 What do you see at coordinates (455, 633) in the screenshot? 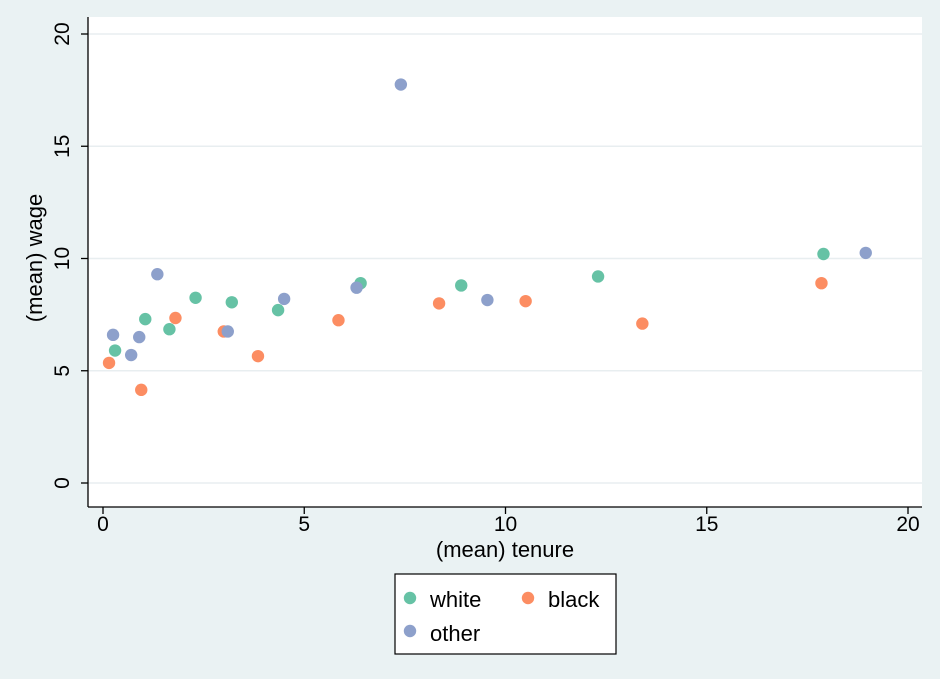
I see `legend-label-other: other` at bounding box center [455, 633].